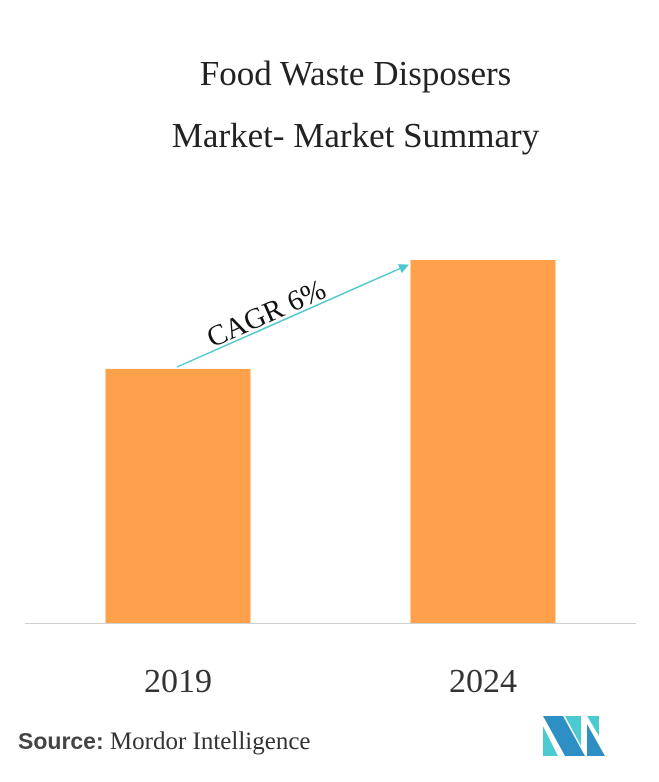  Describe the element at coordinates (483, 441) in the screenshot. I see `bar-2024` at that location.